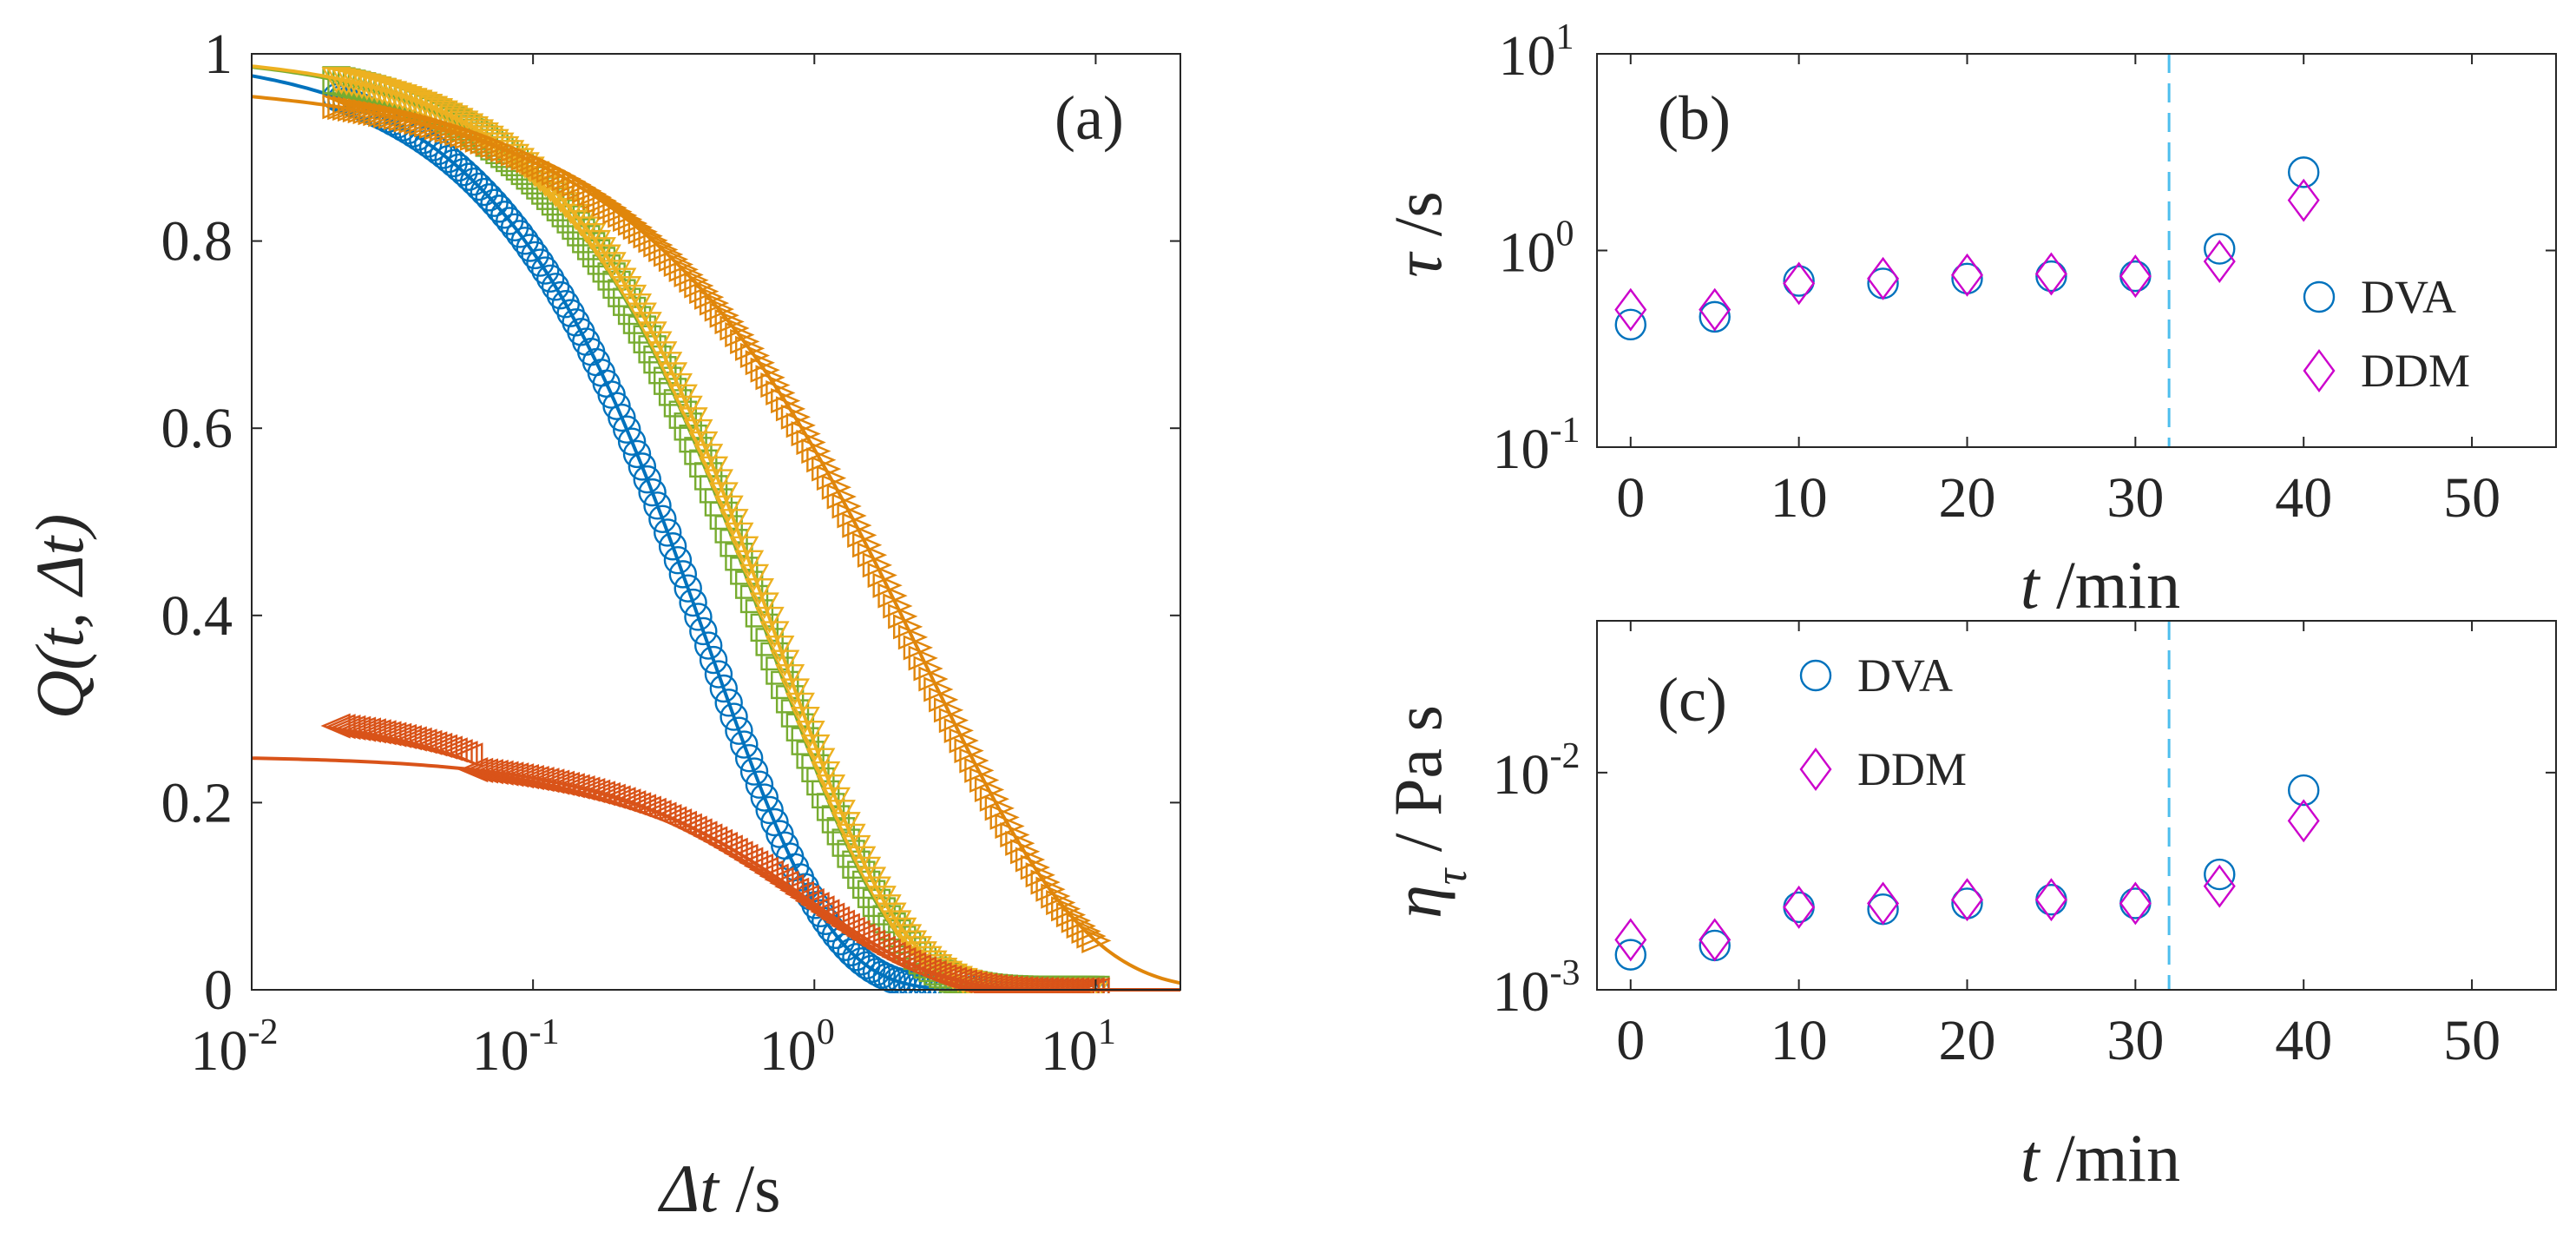  What do you see at coordinates (1692, 700) in the screenshot?
I see `panel-c-label: (c)` at bounding box center [1692, 700].